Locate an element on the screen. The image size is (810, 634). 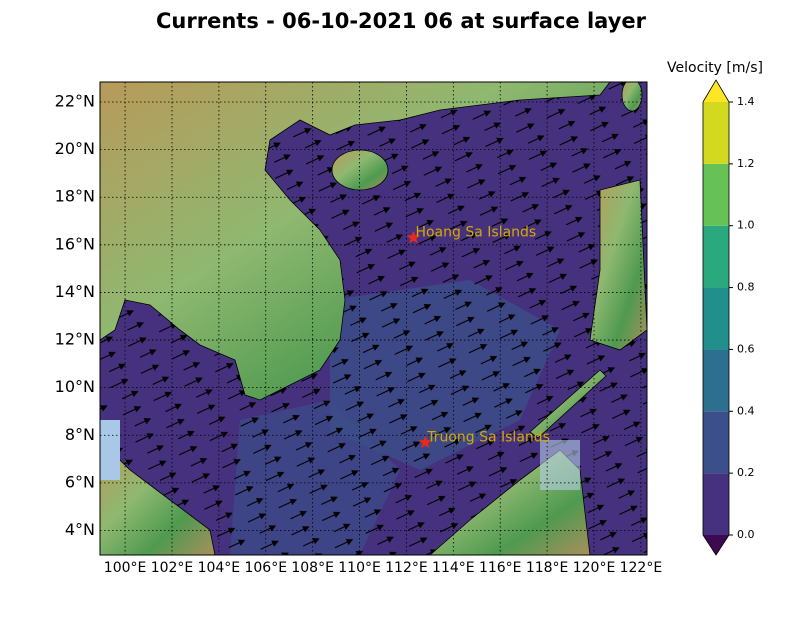
colorbar-tick-label: 1.4 is located at coordinates (746, 101).